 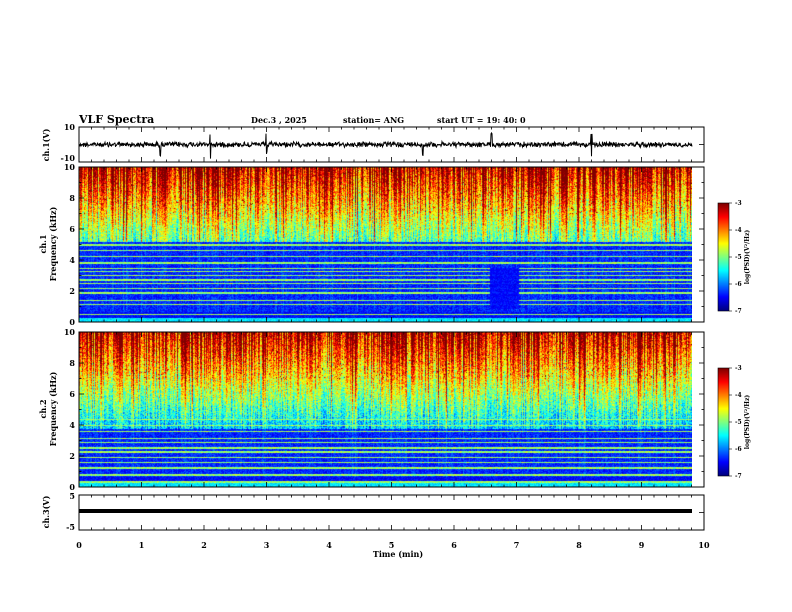 What do you see at coordinates (46, 144) in the screenshot?
I see `ch1-waveform-ylabel: ch.1(V)` at bounding box center [46, 144].